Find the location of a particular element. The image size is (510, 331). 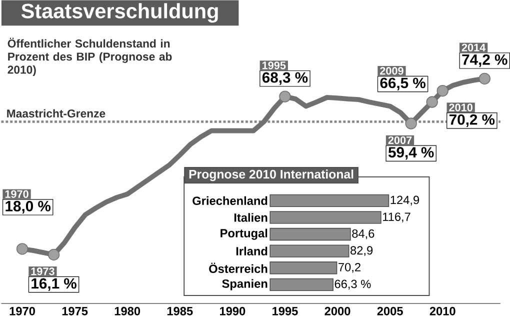

text: 1995 is located at coordinates (274, 66).